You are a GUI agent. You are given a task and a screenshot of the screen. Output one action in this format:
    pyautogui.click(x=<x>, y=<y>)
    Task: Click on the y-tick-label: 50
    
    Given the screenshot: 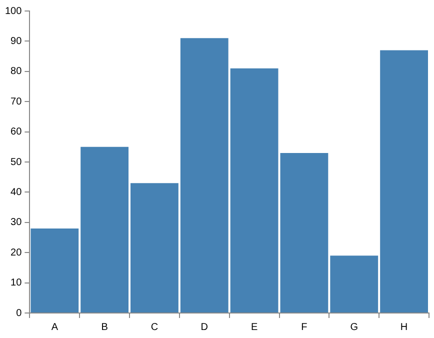 What is the action you would take?
    pyautogui.click(x=16, y=162)
    